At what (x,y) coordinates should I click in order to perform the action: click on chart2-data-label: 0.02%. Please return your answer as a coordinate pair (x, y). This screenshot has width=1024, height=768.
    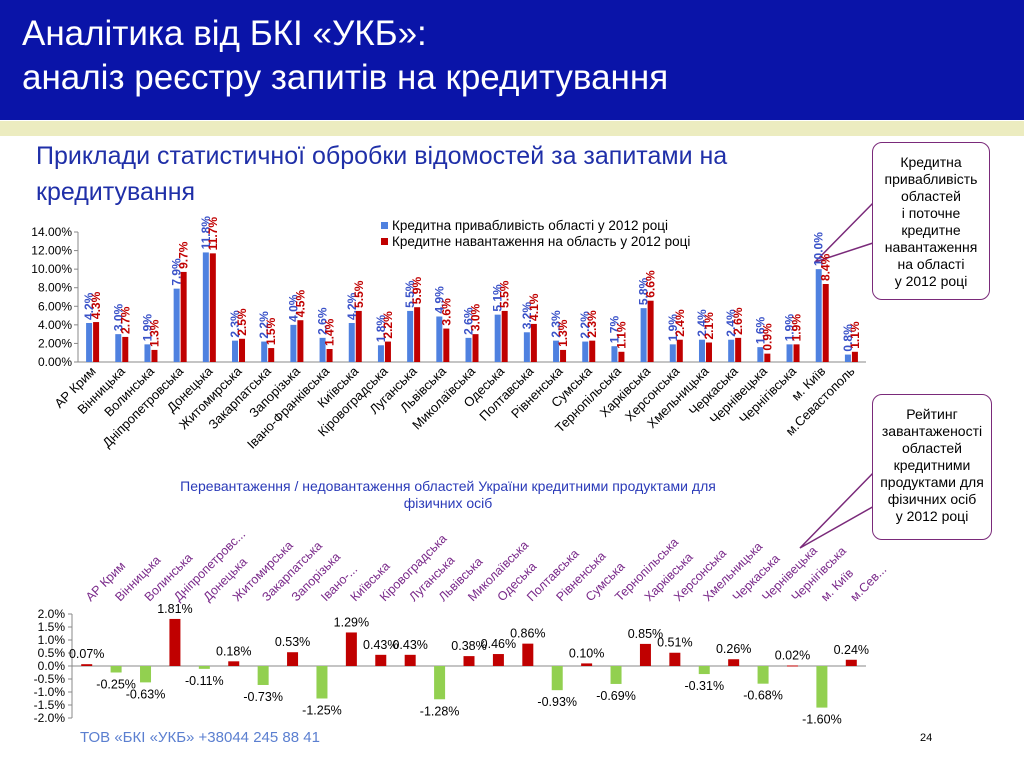
    Looking at the image, I should click on (792, 655).